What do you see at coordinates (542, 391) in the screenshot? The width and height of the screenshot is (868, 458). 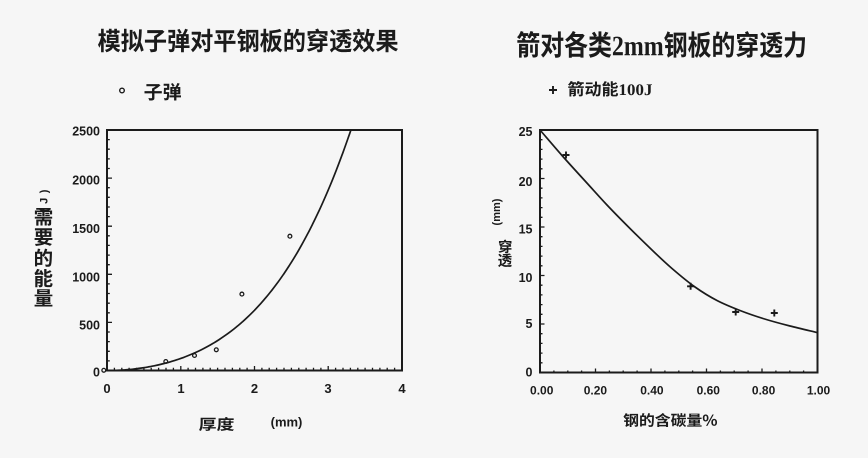 I see `svg-text: 0.00` at bounding box center [542, 391].